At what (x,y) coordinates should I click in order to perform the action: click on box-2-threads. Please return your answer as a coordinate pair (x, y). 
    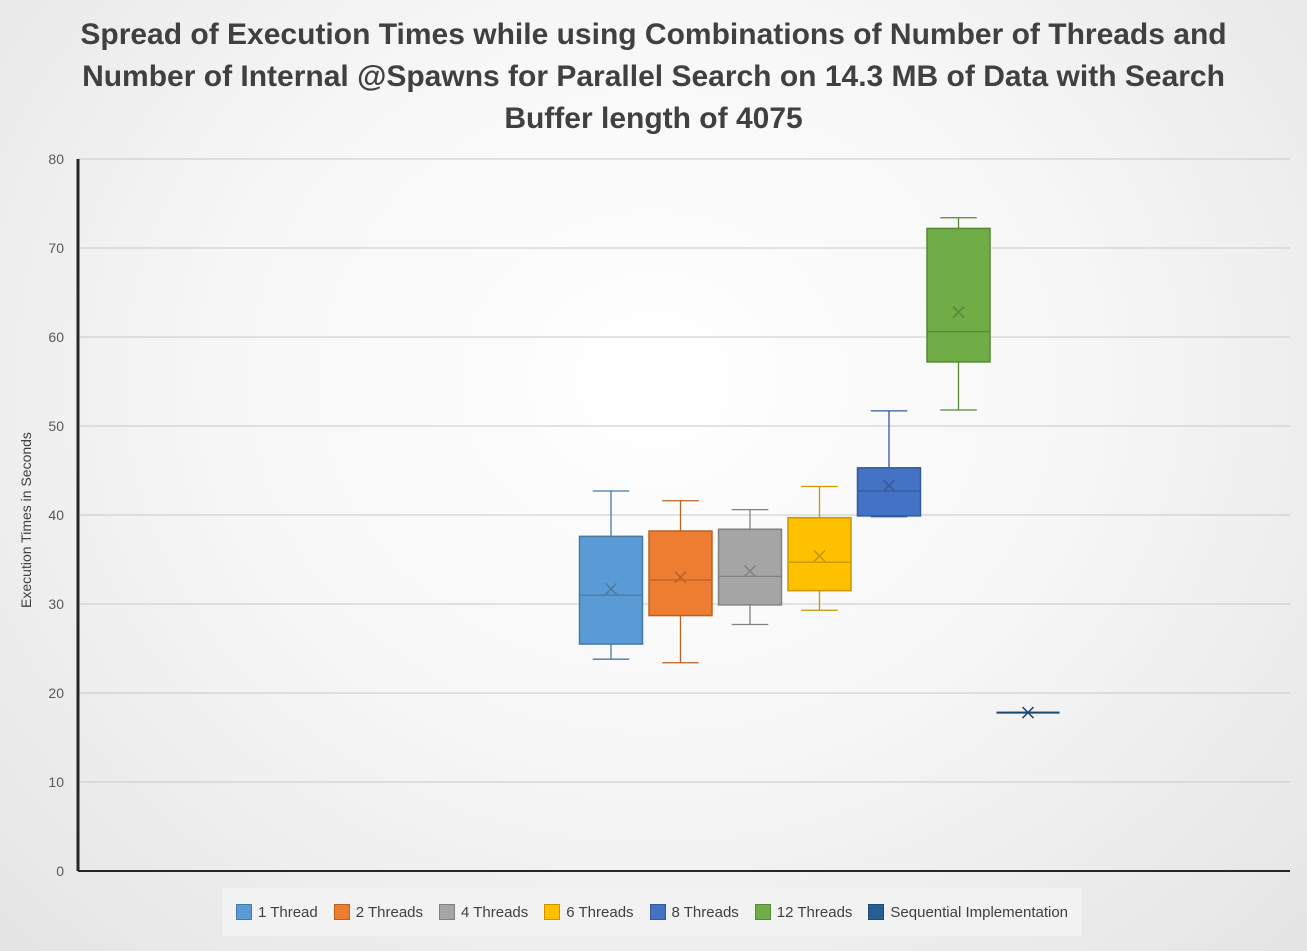
    Looking at the image, I should click on (680, 582).